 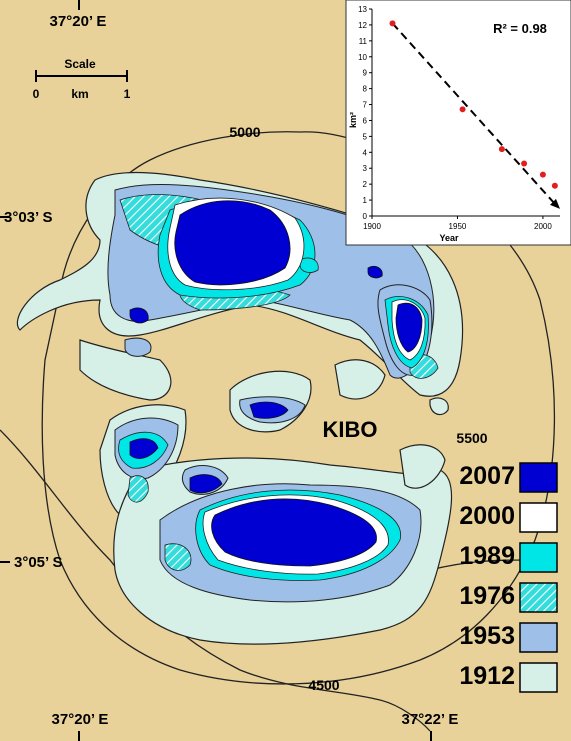 I want to click on inset-ytick-label: 4, so click(x=365, y=152).